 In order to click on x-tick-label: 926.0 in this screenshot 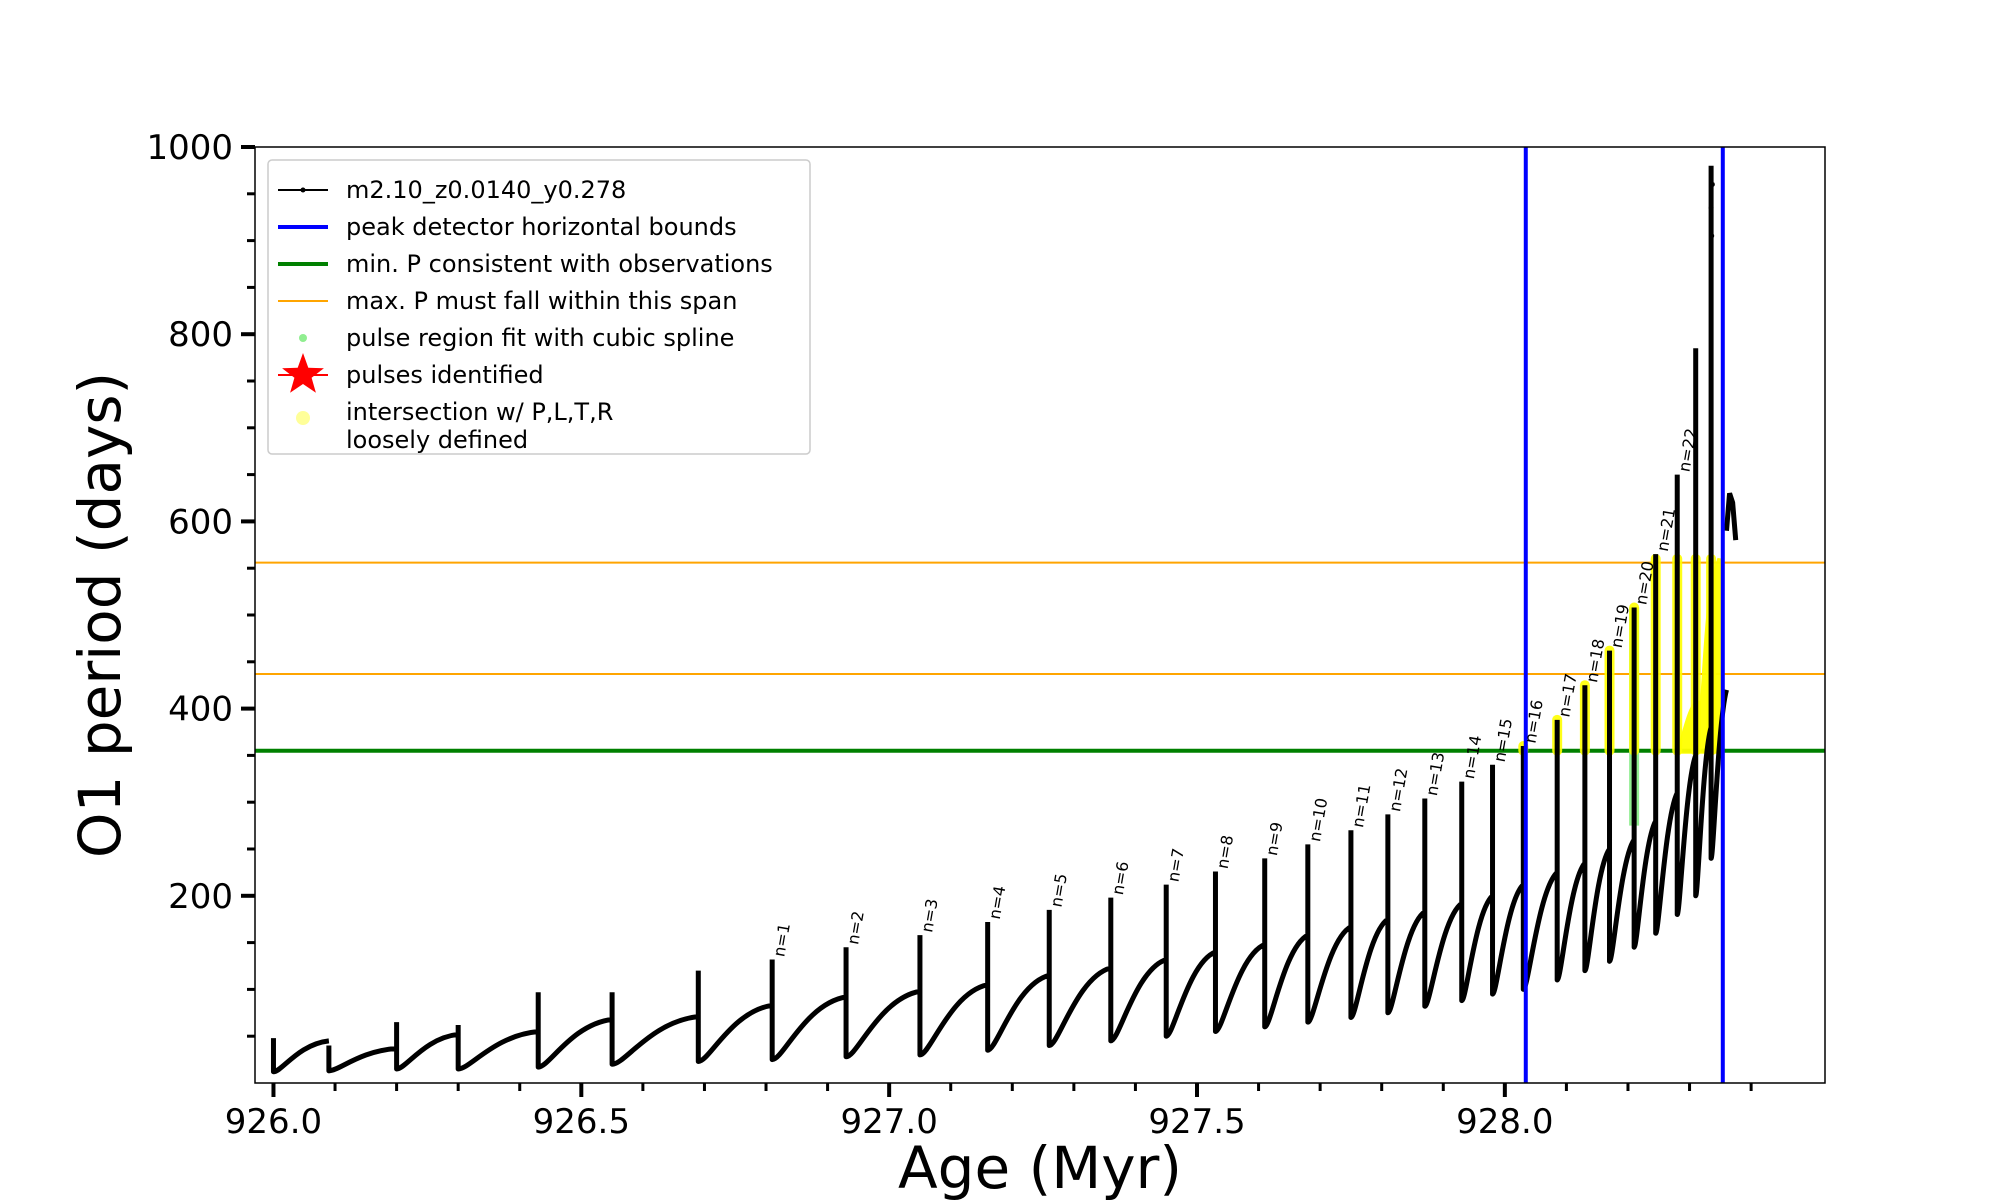, I will do `click(273, 1122)`.